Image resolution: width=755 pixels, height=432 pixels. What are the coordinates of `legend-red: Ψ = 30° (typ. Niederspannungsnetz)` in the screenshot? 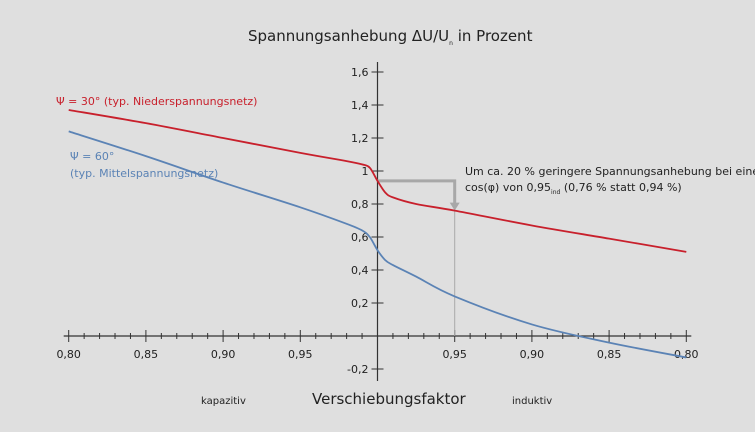 It's located at (157, 101).